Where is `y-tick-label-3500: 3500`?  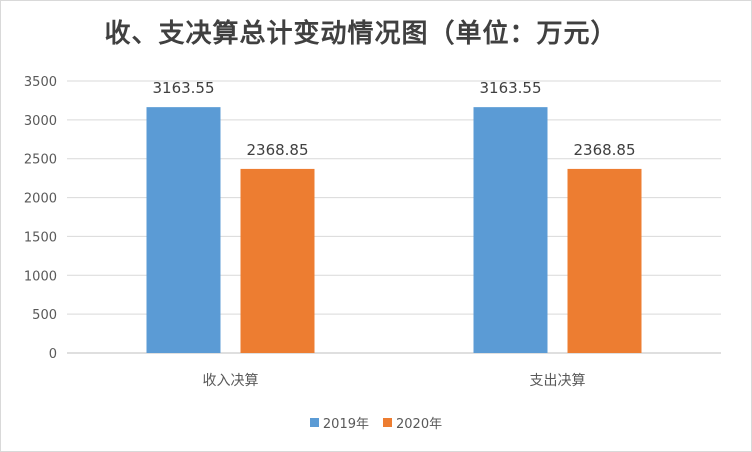 y-tick-label-3500: 3500 is located at coordinates (40, 82).